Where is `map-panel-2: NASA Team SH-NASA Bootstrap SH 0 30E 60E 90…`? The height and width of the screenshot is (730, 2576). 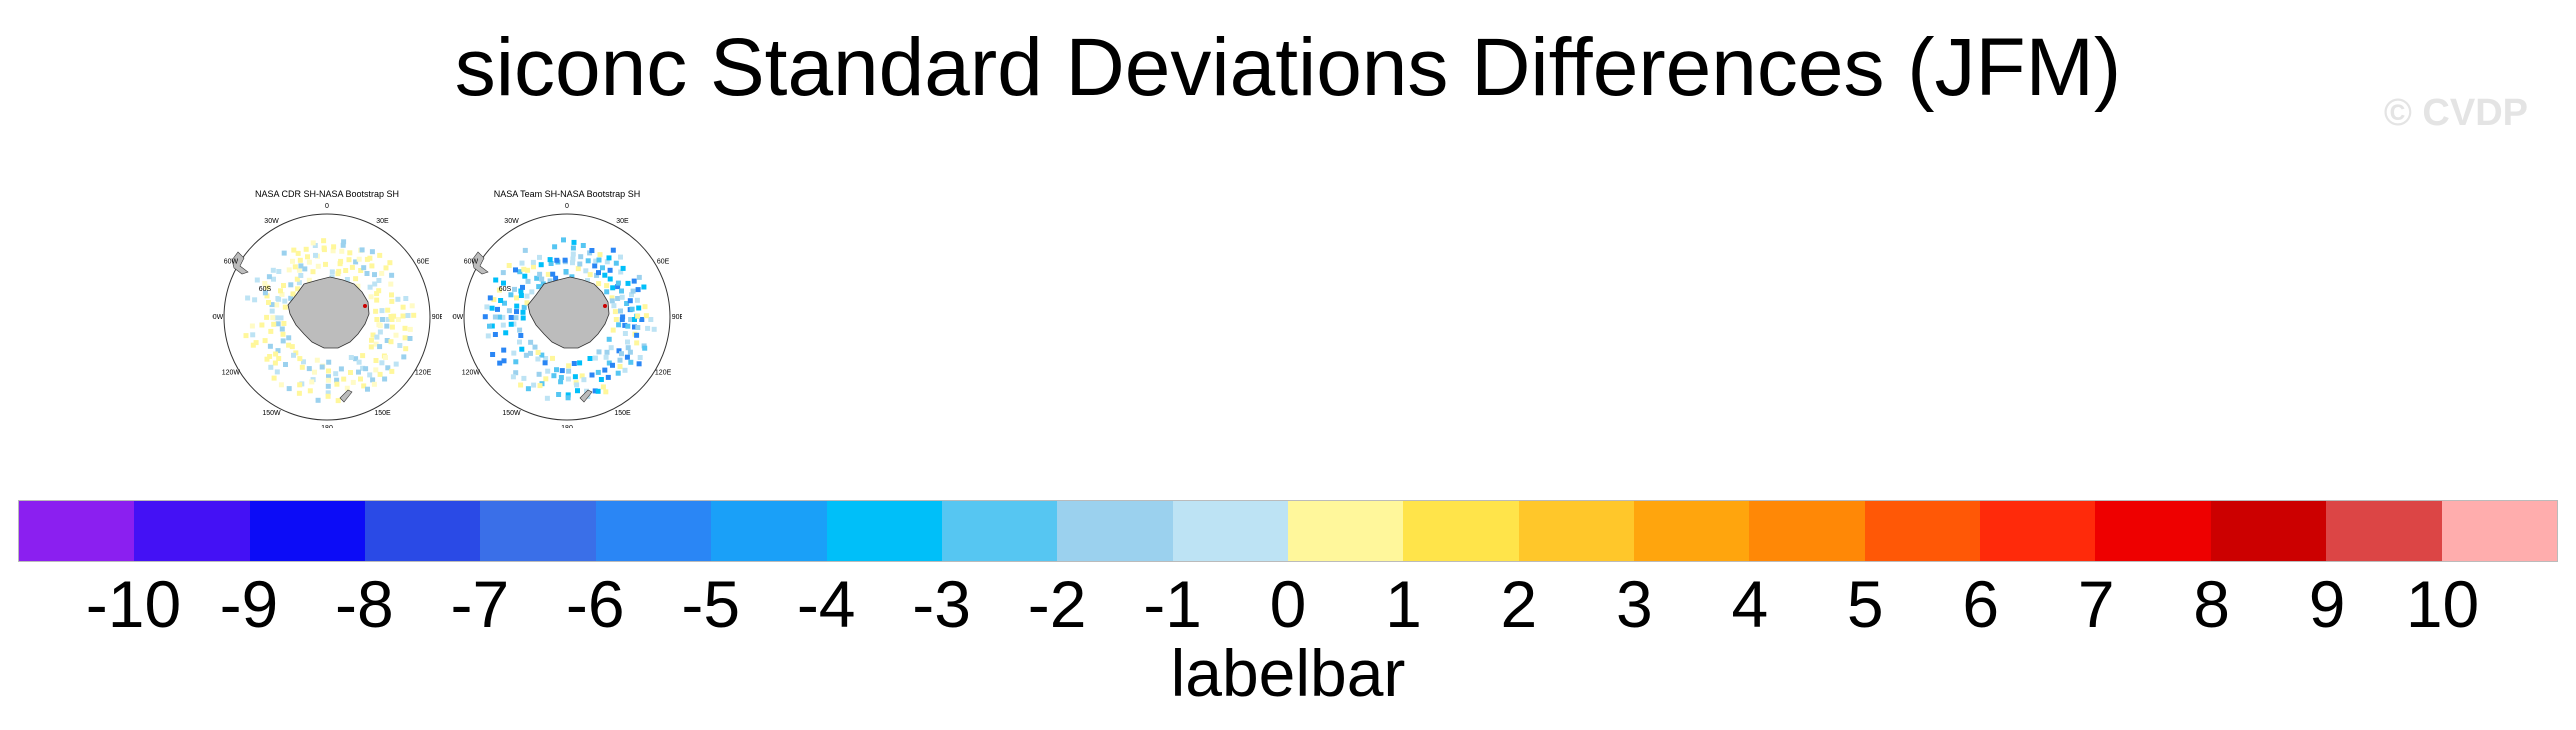
map-panel-2: NASA Team SH-NASA Bootstrap SH 0 30E 60E 90… is located at coordinates (567, 308).